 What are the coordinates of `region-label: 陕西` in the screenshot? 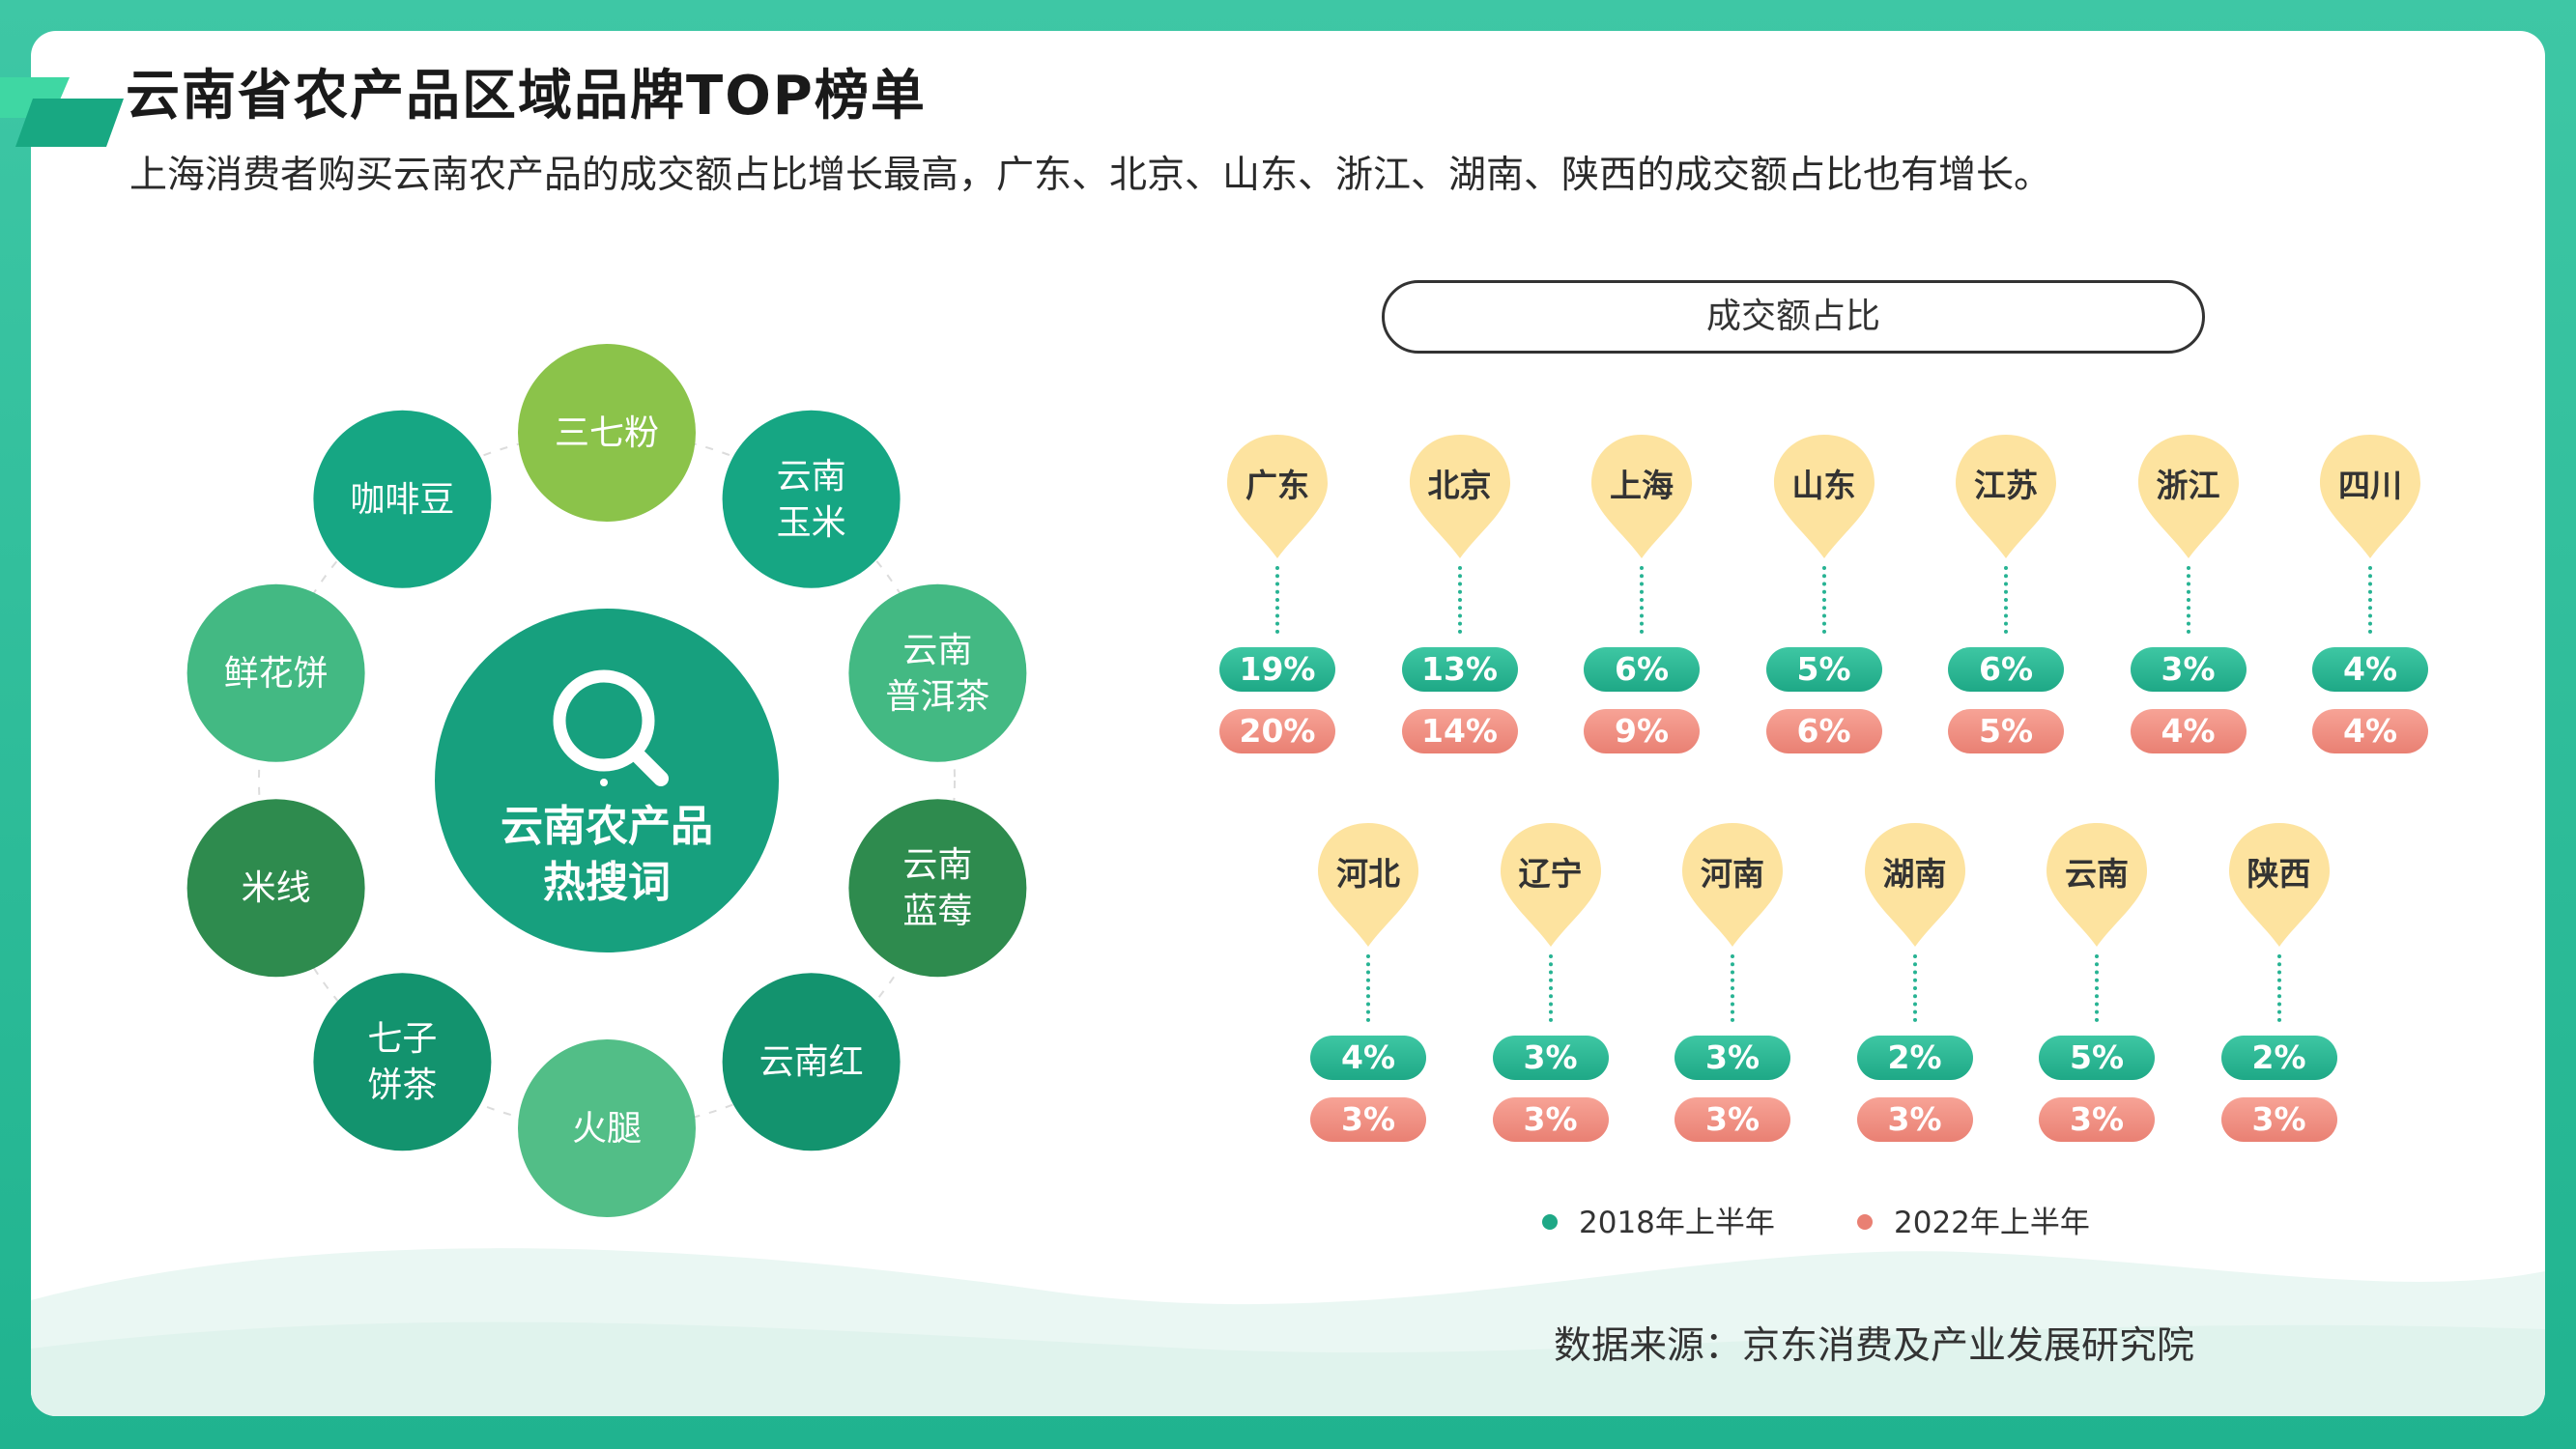 It's located at (2279, 874).